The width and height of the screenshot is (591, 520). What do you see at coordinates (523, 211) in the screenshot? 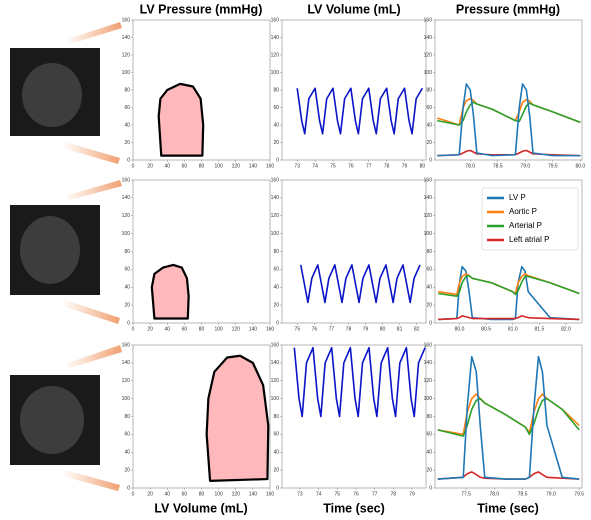
I see `legend-label: Aortic P` at bounding box center [523, 211].